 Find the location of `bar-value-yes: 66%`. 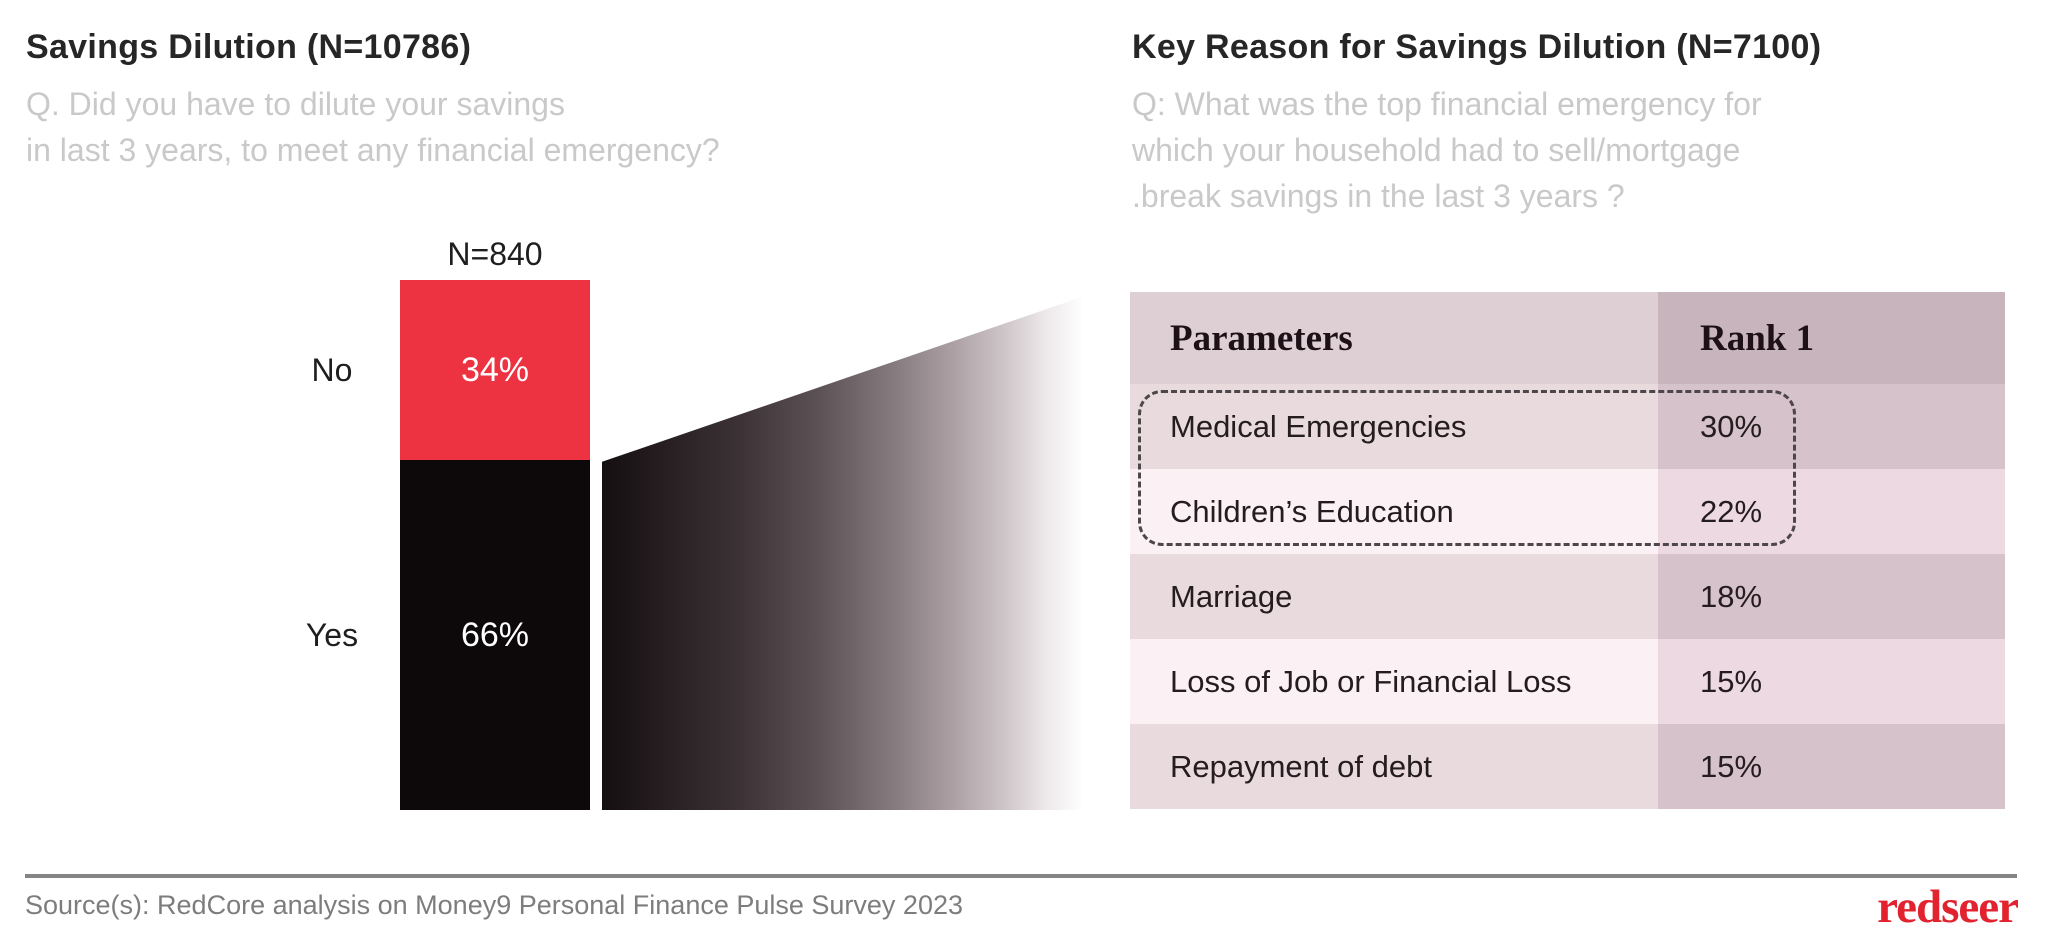

bar-value-yes: 66% is located at coordinates (495, 634).